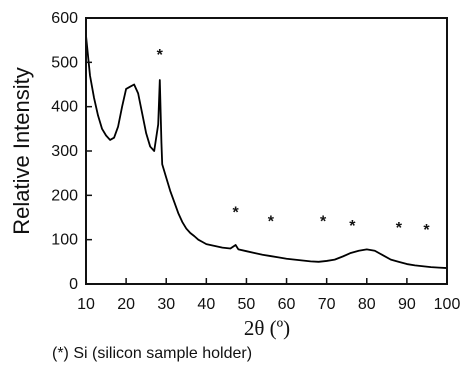 The height and width of the screenshot is (365, 475). I want to click on annotation-text: (*) Si (silicon sample holder), so click(152, 353).